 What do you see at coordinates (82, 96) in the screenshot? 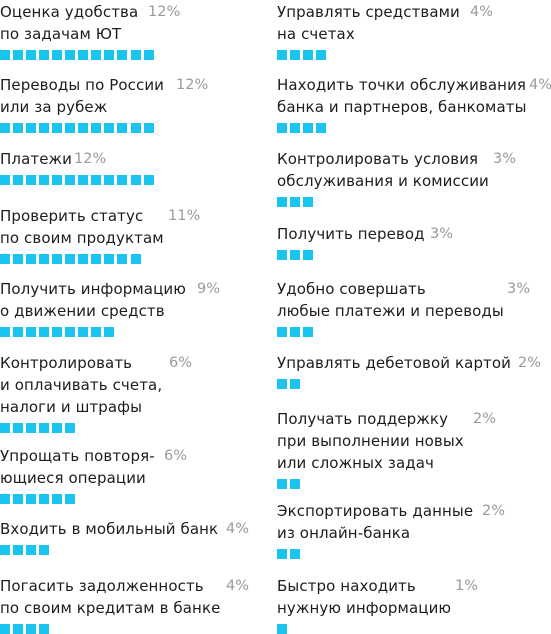
I see `category-label: Переводы по России или за рубеж` at bounding box center [82, 96].